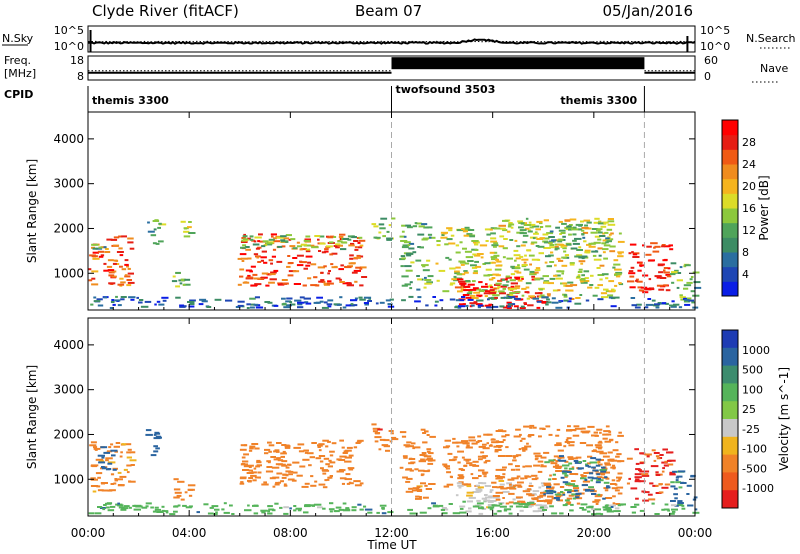  I want to click on colorbar-tick-label: 25, so click(749, 409).